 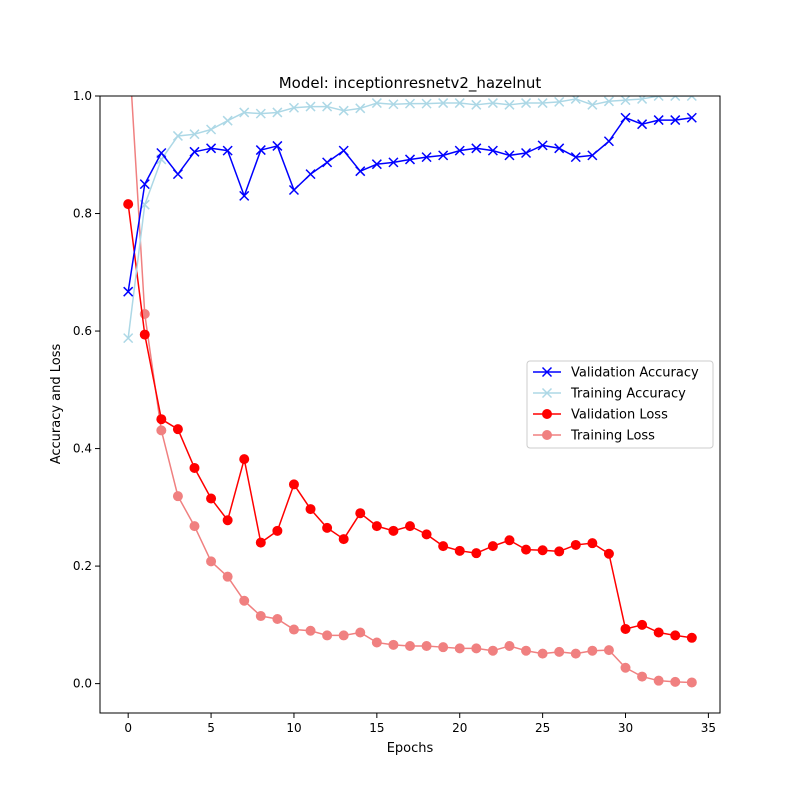 I want to click on legend-label: Training Accuracy, so click(x=628, y=394).